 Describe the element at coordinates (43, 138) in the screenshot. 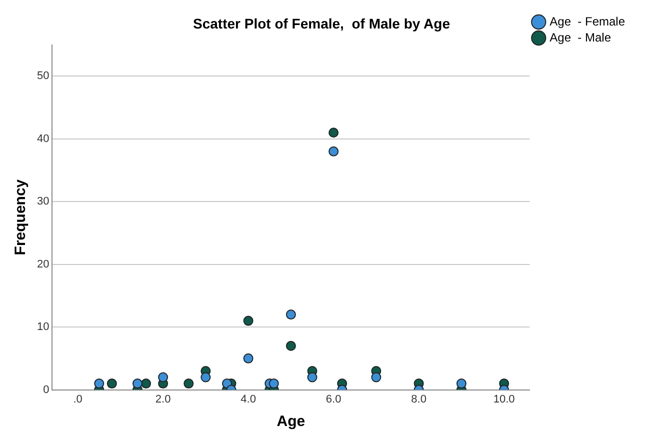

I see `y-tick-label: 40` at that location.